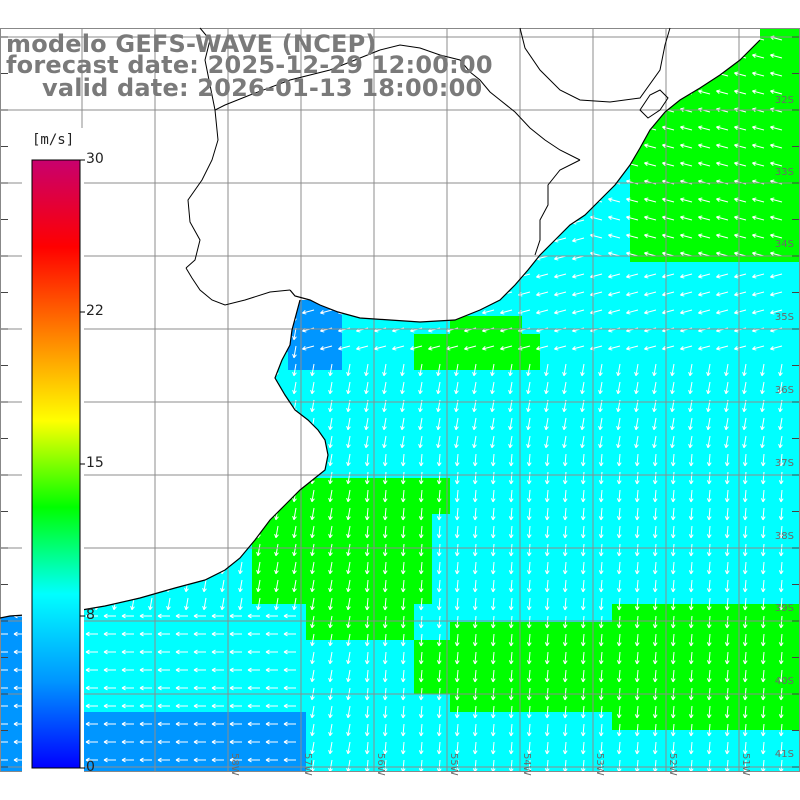  What do you see at coordinates (307, 764) in the screenshot?
I see `lon-label-57w: 57W` at bounding box center [307, 764].